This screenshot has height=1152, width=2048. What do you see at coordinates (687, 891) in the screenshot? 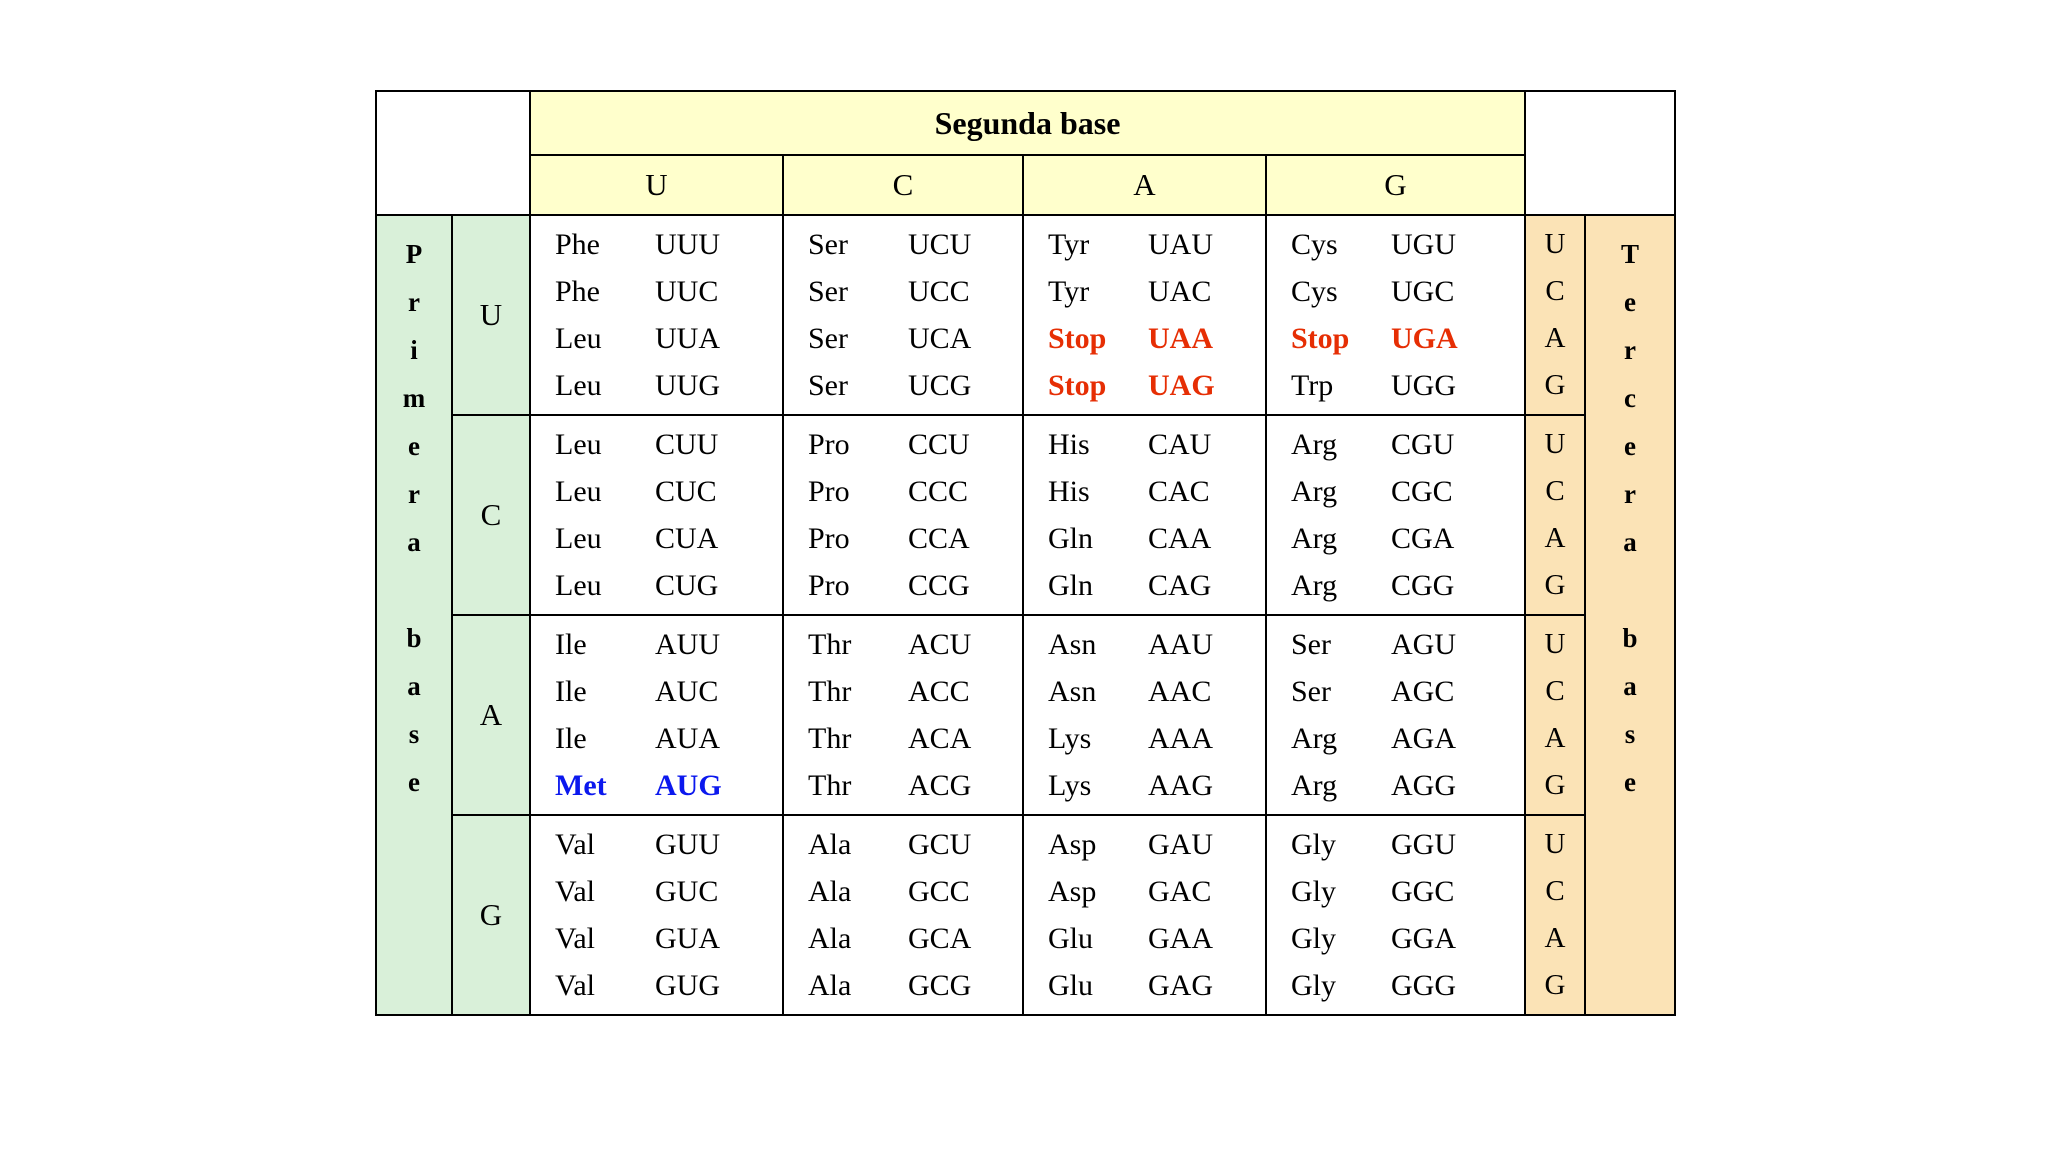
I see `codon-label: GUC` at bounding box center [687, 891].